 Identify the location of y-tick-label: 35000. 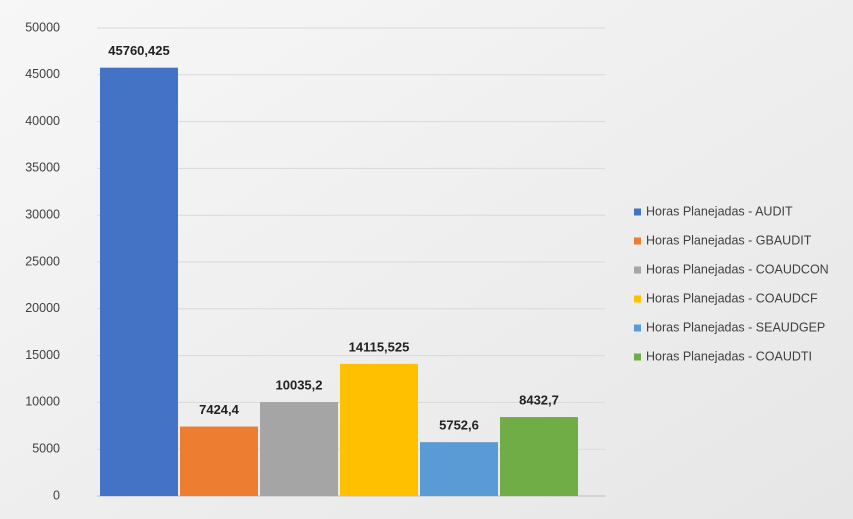
(42, 168).